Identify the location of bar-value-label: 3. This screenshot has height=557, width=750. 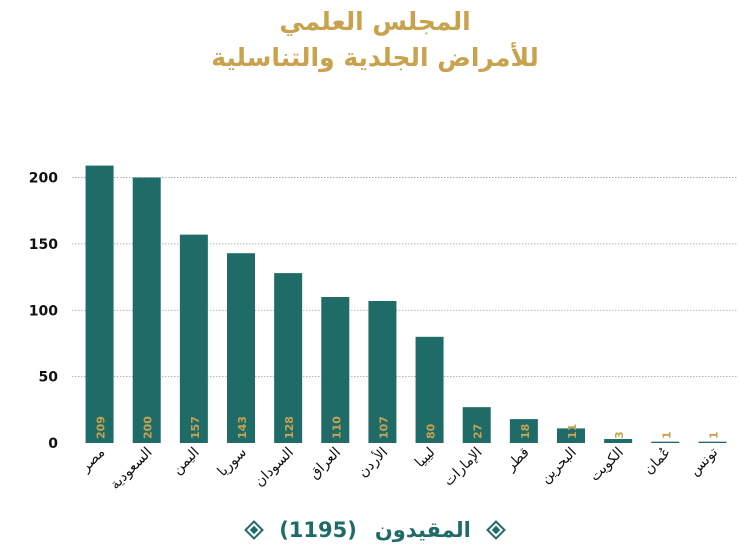
(619, 435).